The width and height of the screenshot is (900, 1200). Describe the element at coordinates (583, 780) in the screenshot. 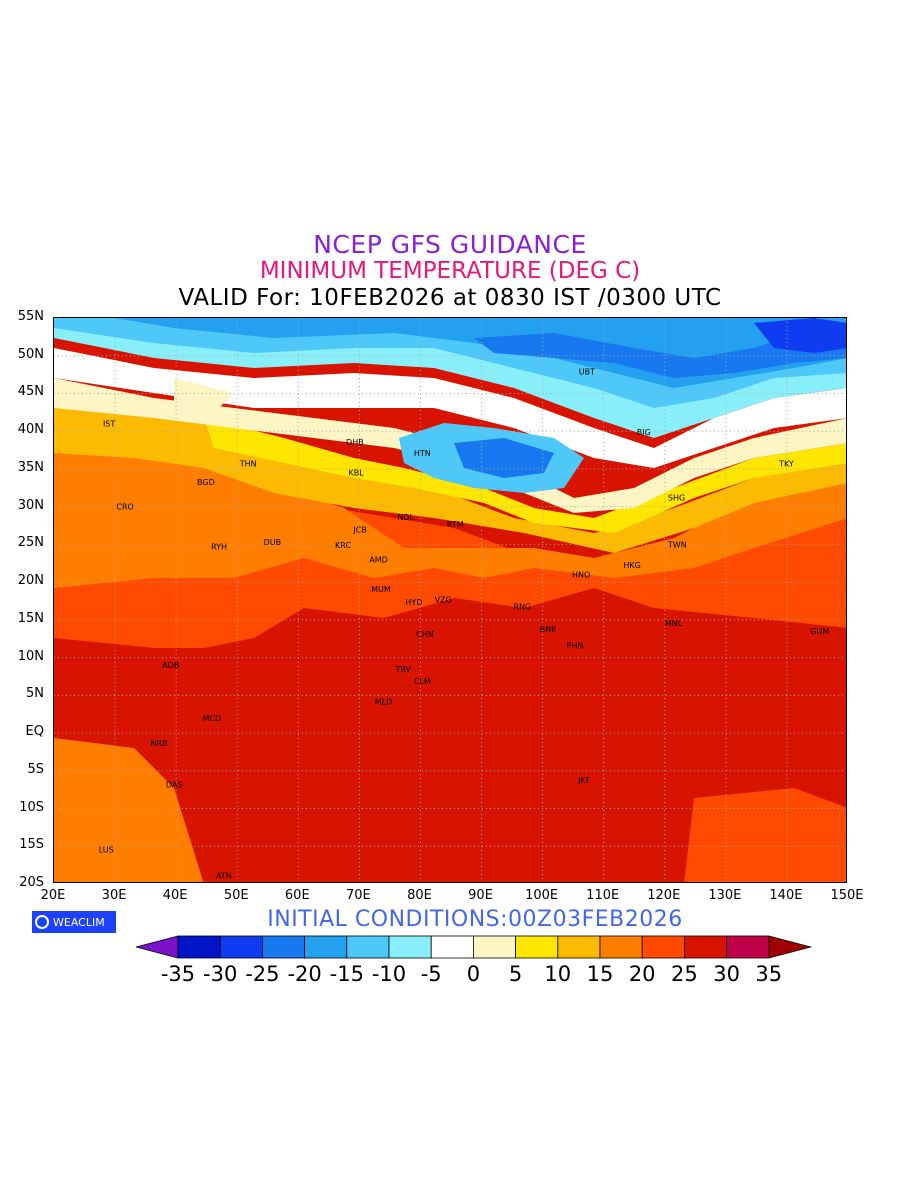

I see `station-label: JKT` at that location.